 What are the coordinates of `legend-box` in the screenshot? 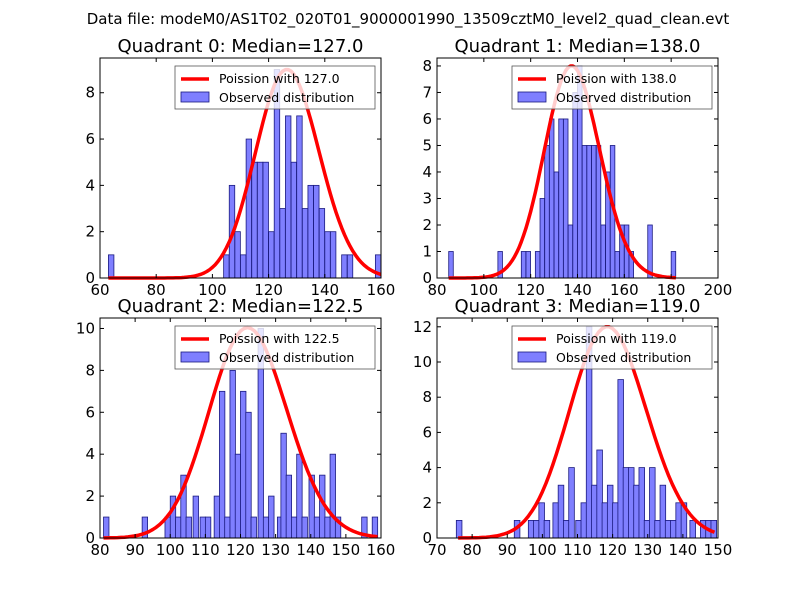 It's located at (612, 87).